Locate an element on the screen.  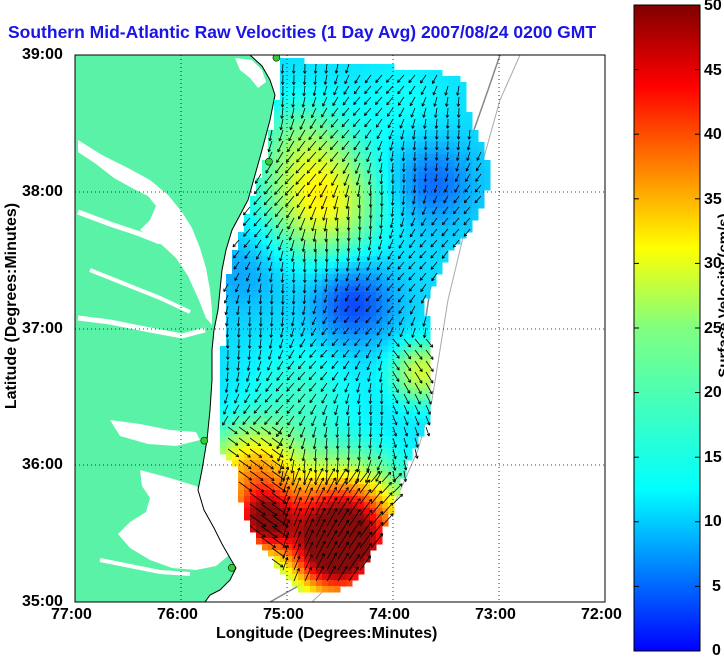
x-tick-label: 76:00 is located at coordinates (177, 615).